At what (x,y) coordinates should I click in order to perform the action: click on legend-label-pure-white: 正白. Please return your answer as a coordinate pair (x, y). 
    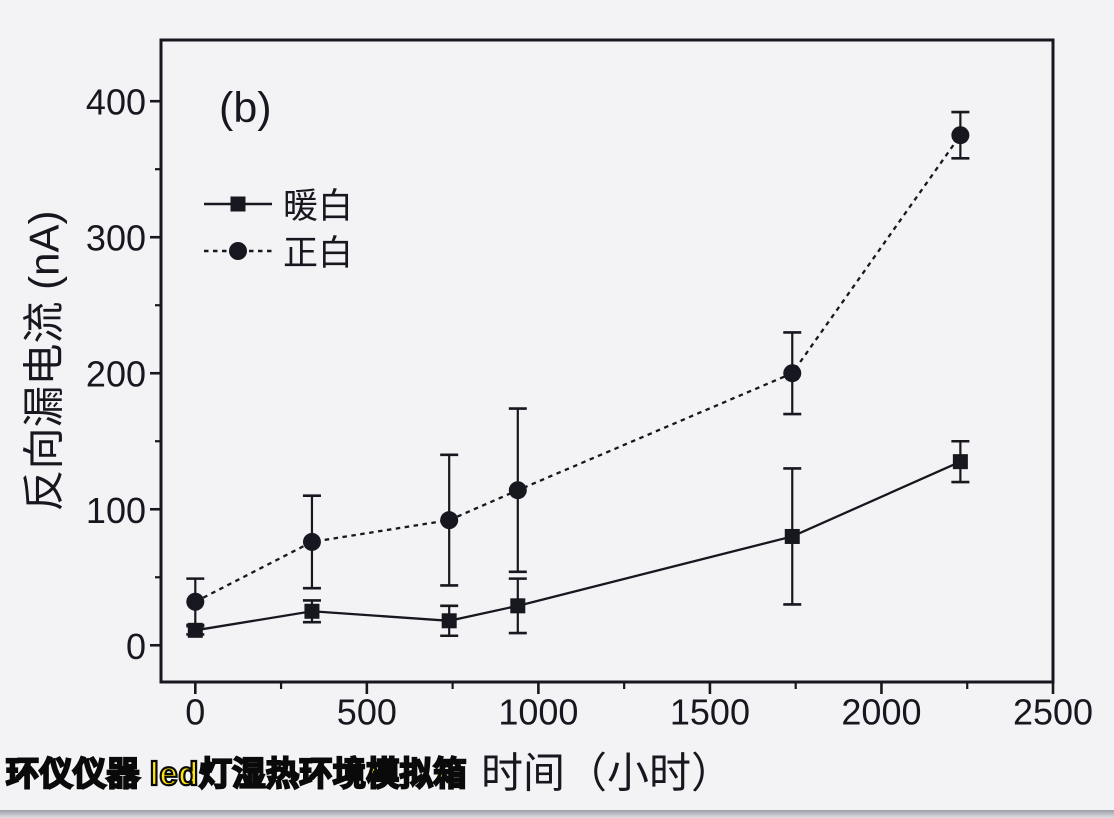
    Looking at the image, I should click on (318, 253).